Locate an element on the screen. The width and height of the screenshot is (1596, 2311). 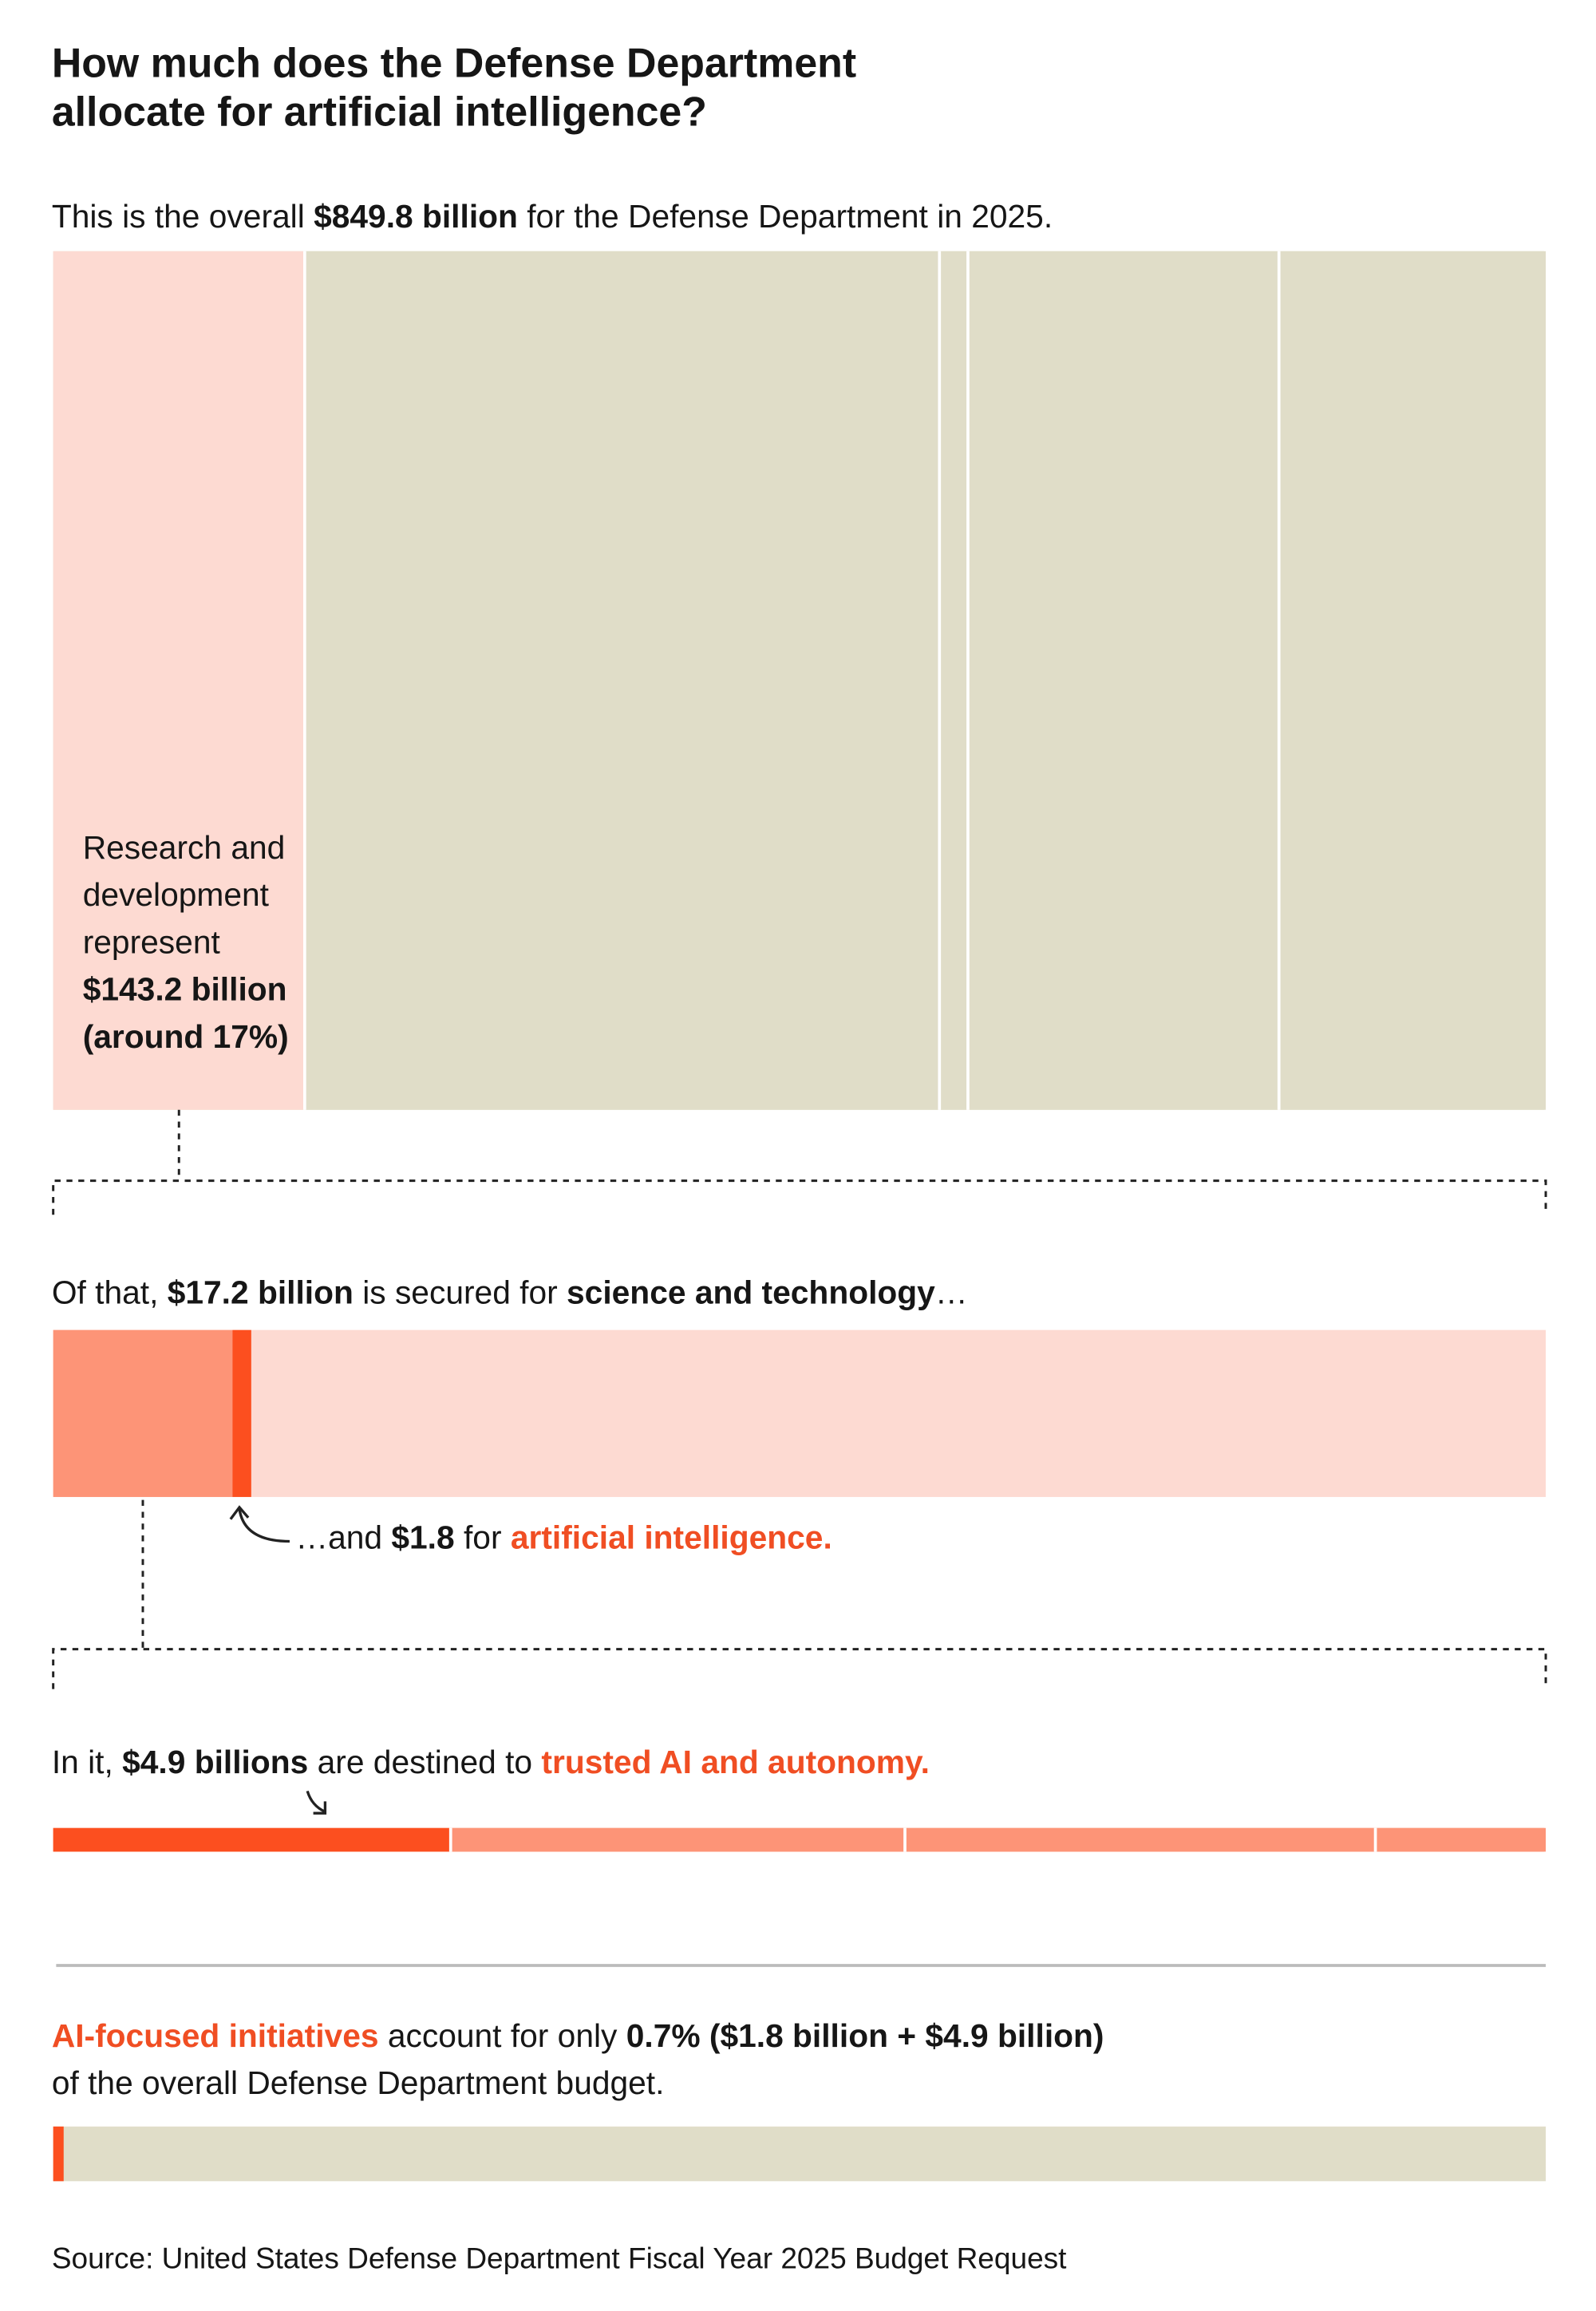
note-arrowhead is located at coordinates (239, 1513).